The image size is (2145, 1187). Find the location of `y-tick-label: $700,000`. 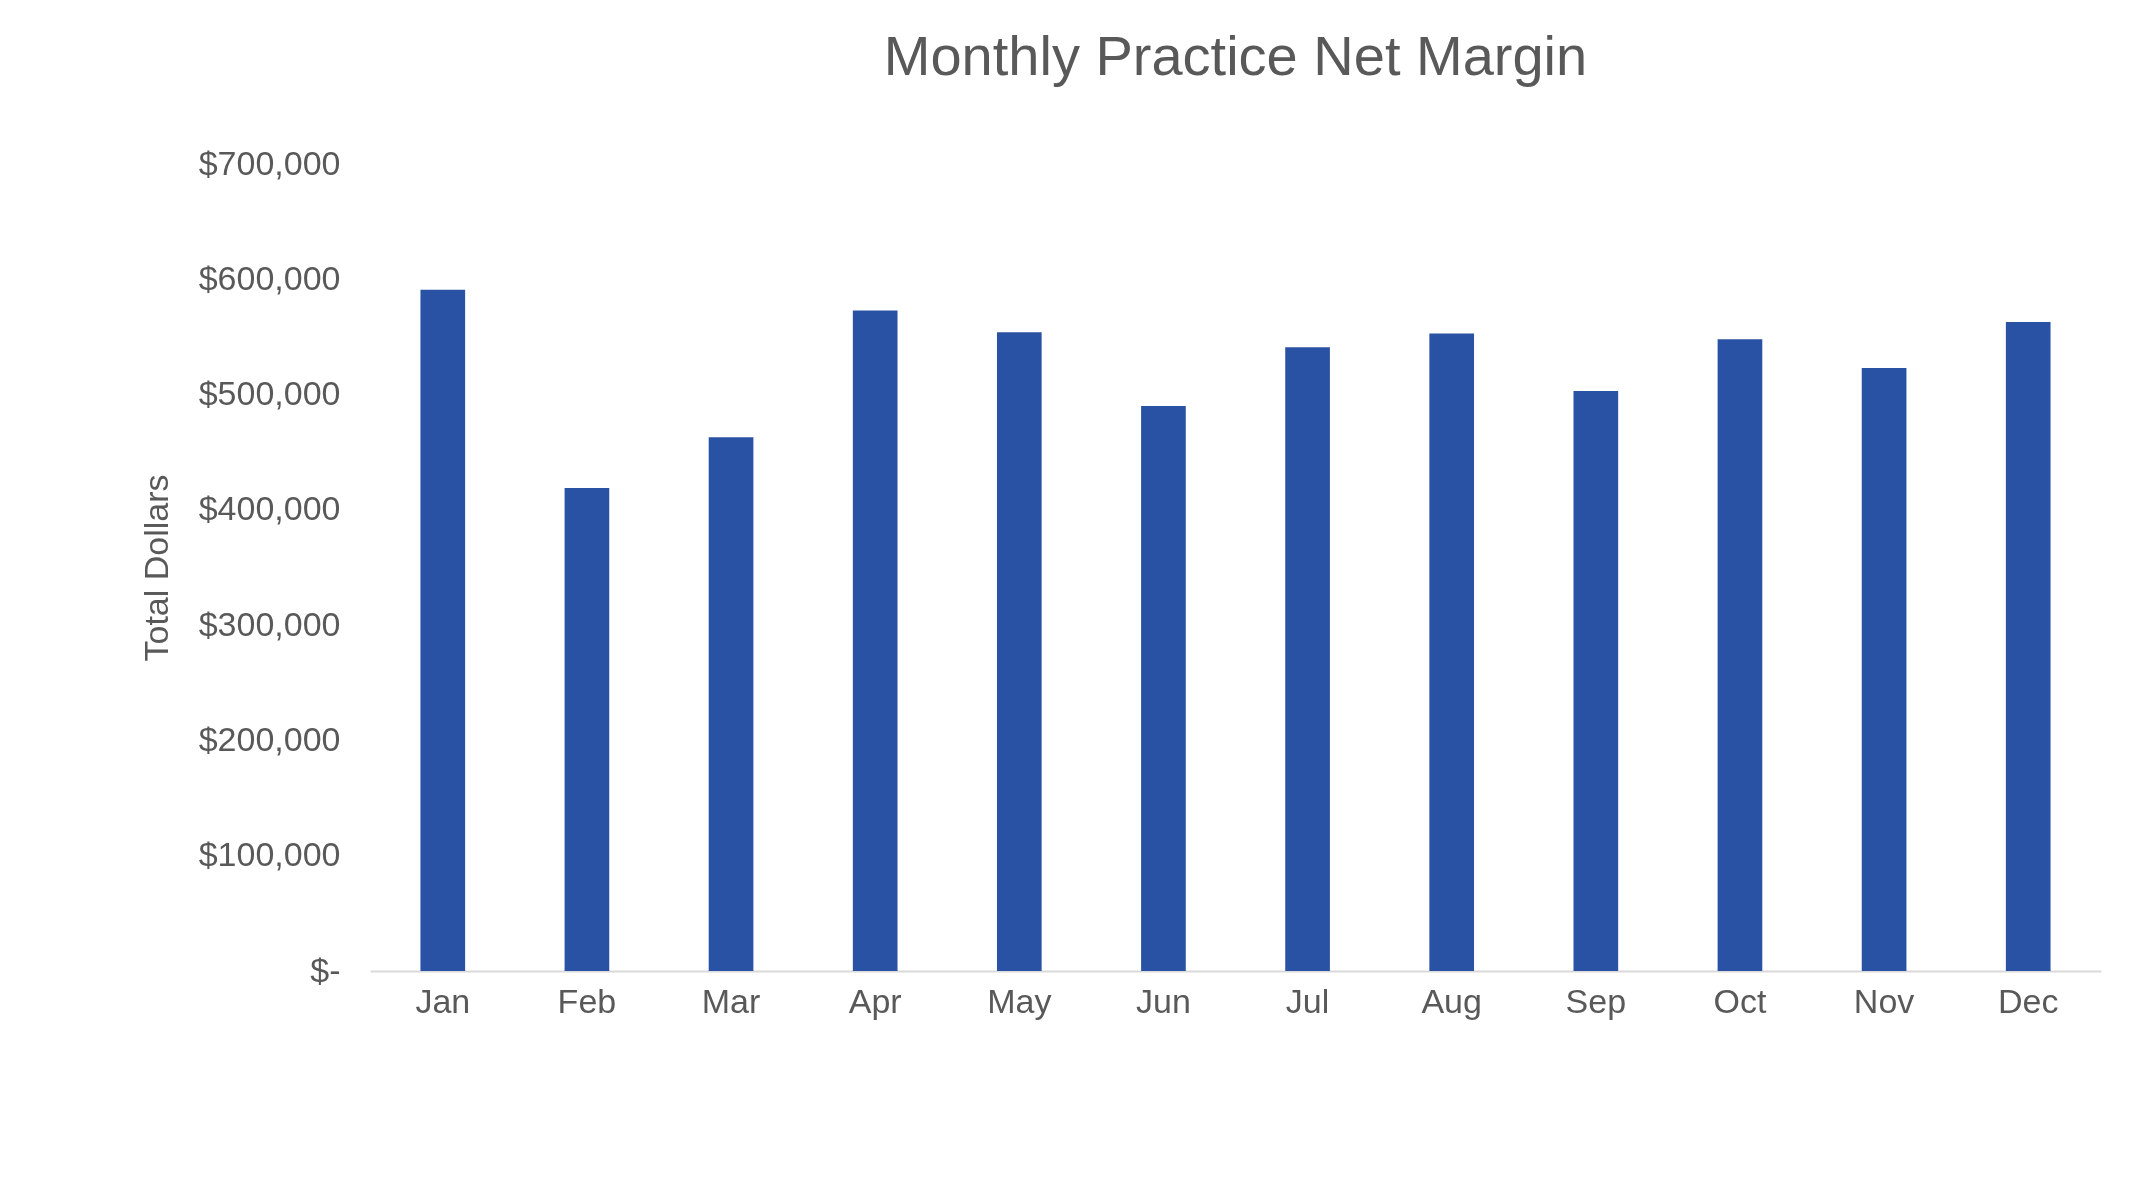

y-tick-label: $700,000 is located at coordinates (269, 162).